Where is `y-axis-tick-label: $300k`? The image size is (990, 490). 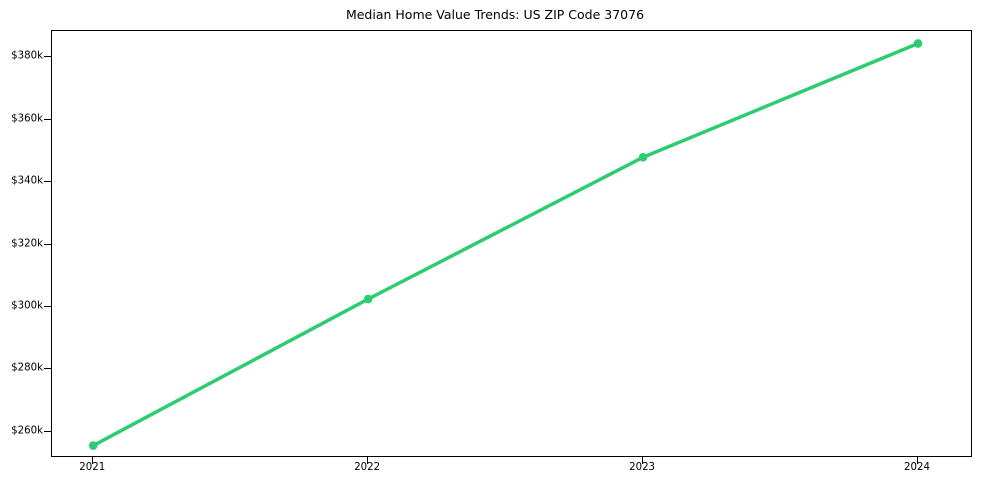
y-axis-tick-label: $300k is located at coordinates (27, 306).